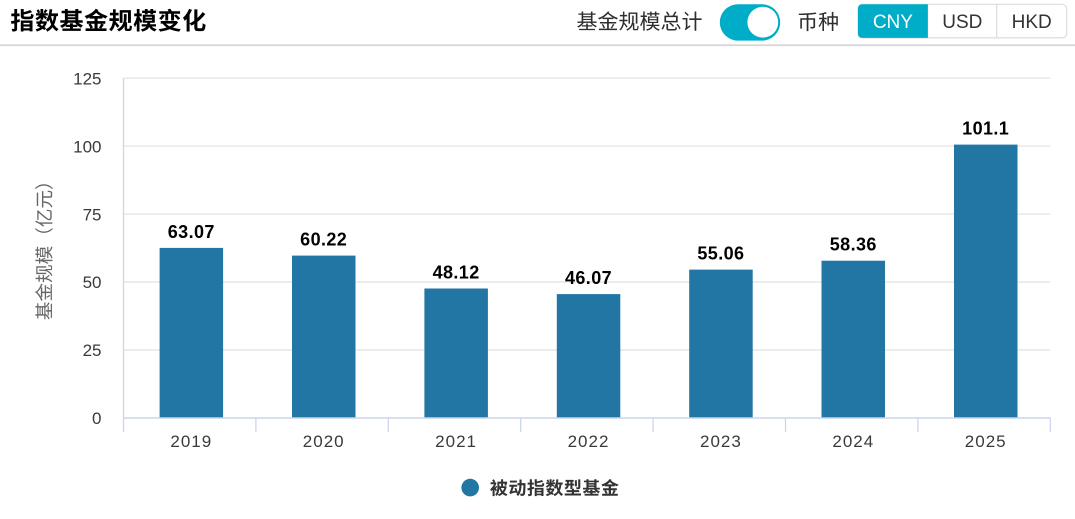 The width and height of the screenshot is (1075, 519). Describe the element at coordinates (853, 441) in the screenshot. I see `svg-text: 2024` at that location.